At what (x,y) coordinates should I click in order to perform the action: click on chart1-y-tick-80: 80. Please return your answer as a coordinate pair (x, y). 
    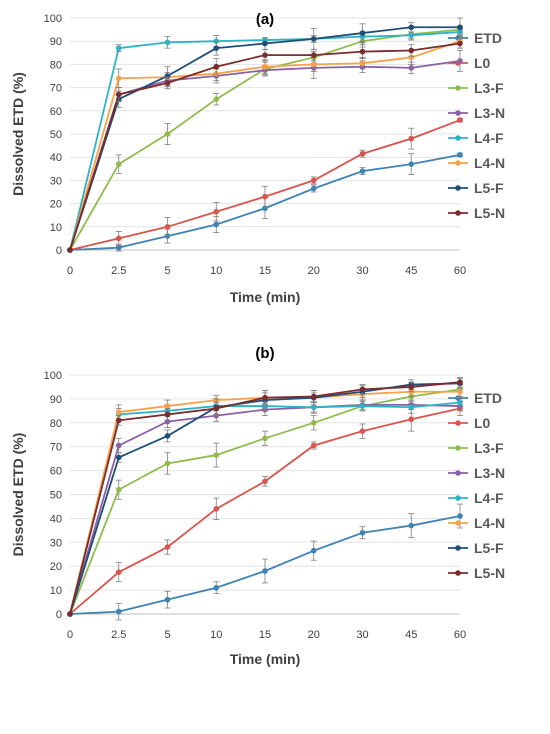
    Looking at the image, I should click on (56, 424).